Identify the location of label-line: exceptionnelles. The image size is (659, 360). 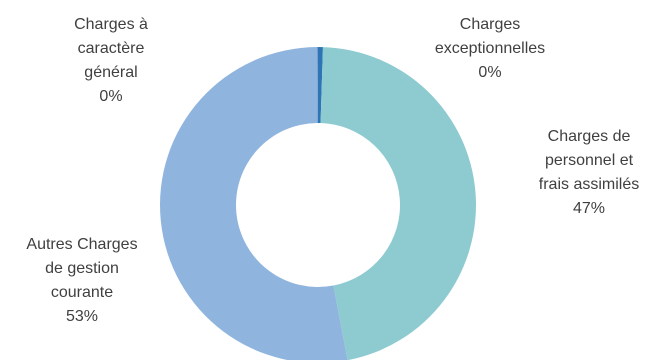
(490, 48).